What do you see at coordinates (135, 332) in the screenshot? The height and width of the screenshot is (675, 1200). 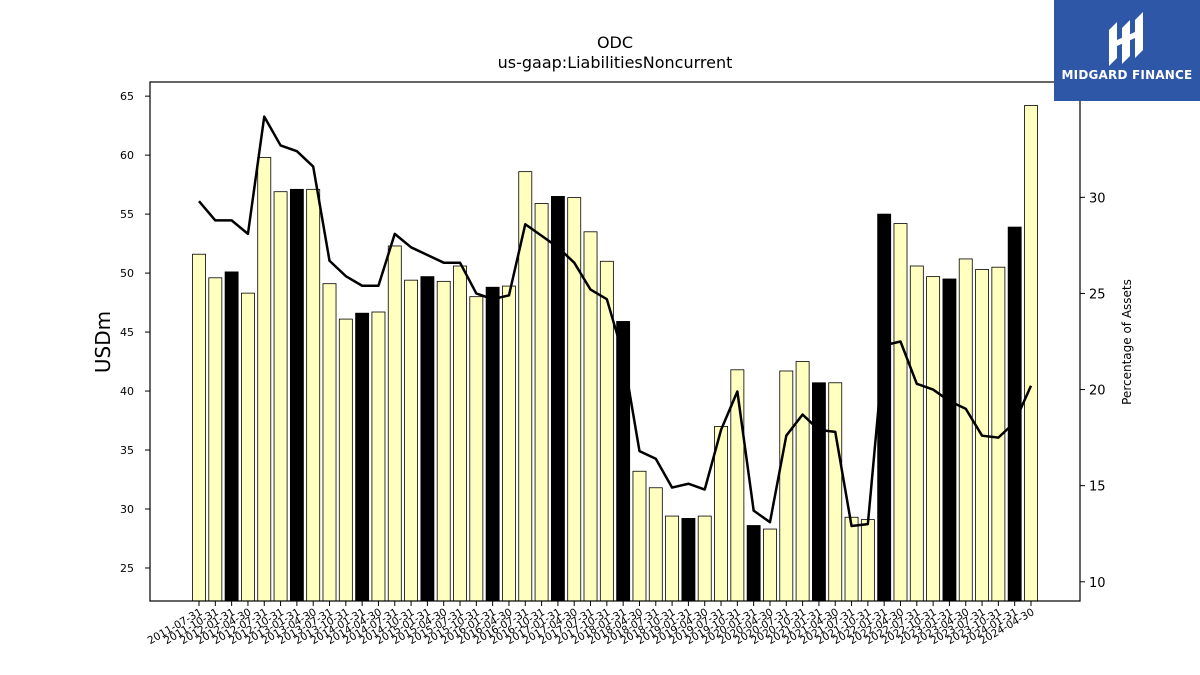 I see `y-axis-ticks: 25 30 35 40 45 50 55 60 65` at bounding box center [135, 332].